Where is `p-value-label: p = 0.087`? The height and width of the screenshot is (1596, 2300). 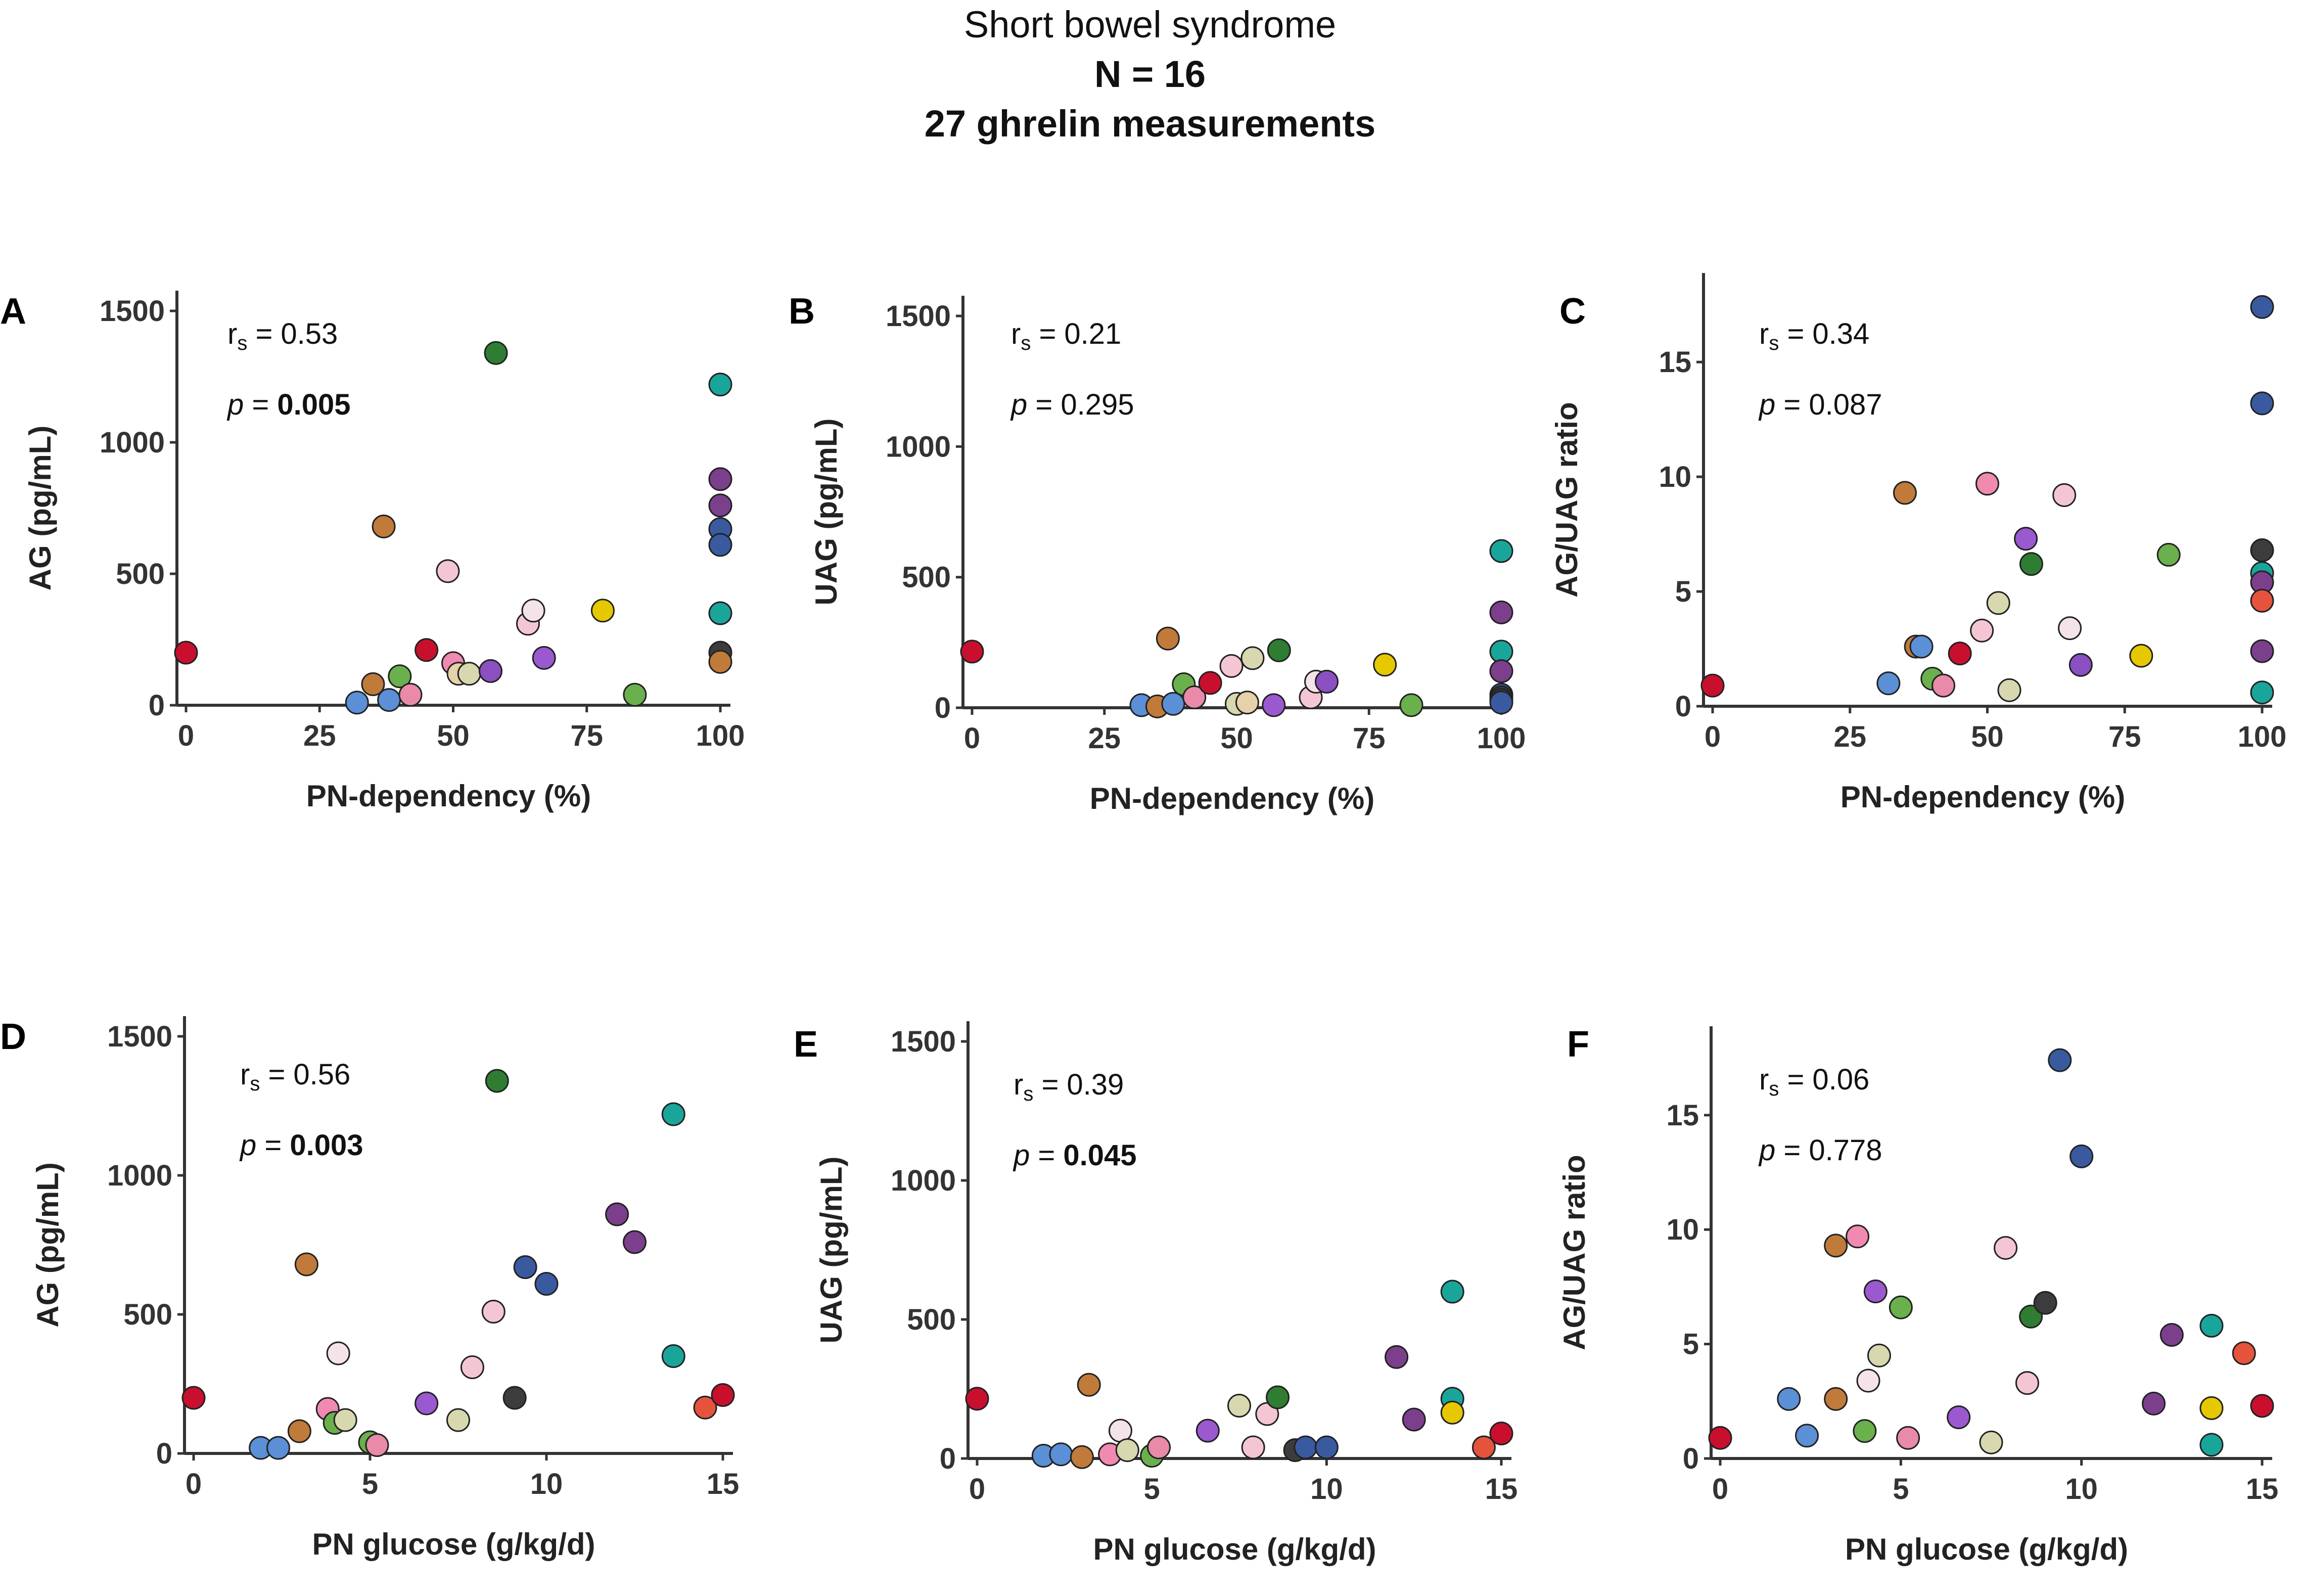
p-value-label: p = 0.087 is located at coordinates (1820, 404).